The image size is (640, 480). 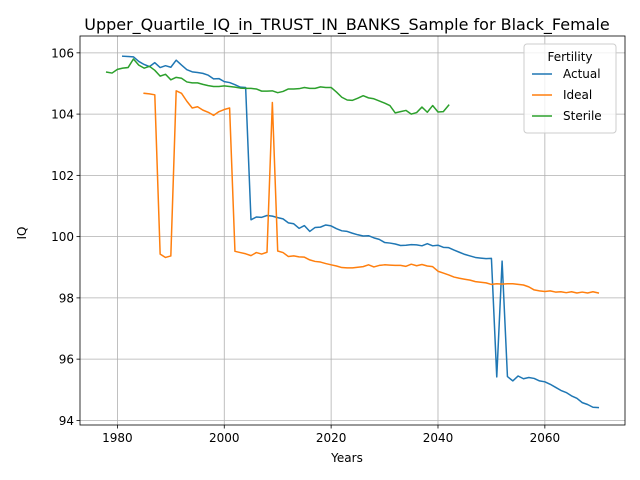 What do you see at coordinates (331, 438) in the screenshot?
I see `x-tick-label: 2020` at bounding box center [331, 438].